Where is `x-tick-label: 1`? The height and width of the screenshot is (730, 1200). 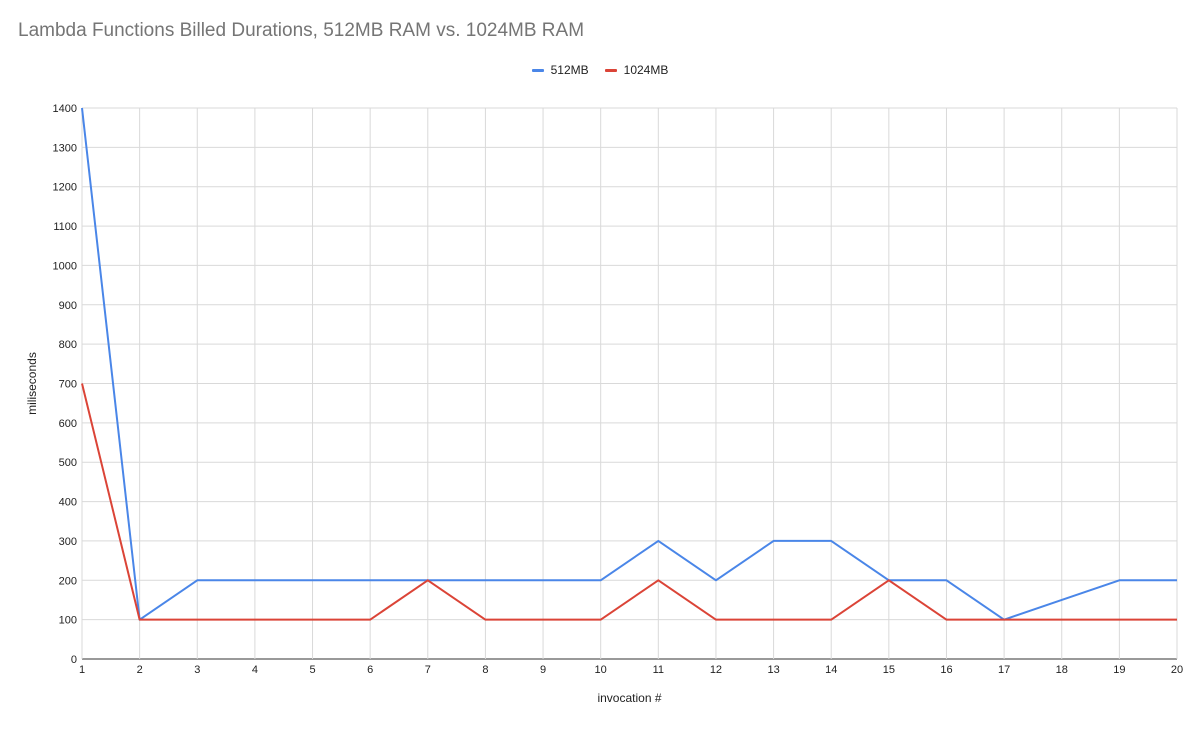 x-tick-label: 1 is located at coordinates (82, 670).